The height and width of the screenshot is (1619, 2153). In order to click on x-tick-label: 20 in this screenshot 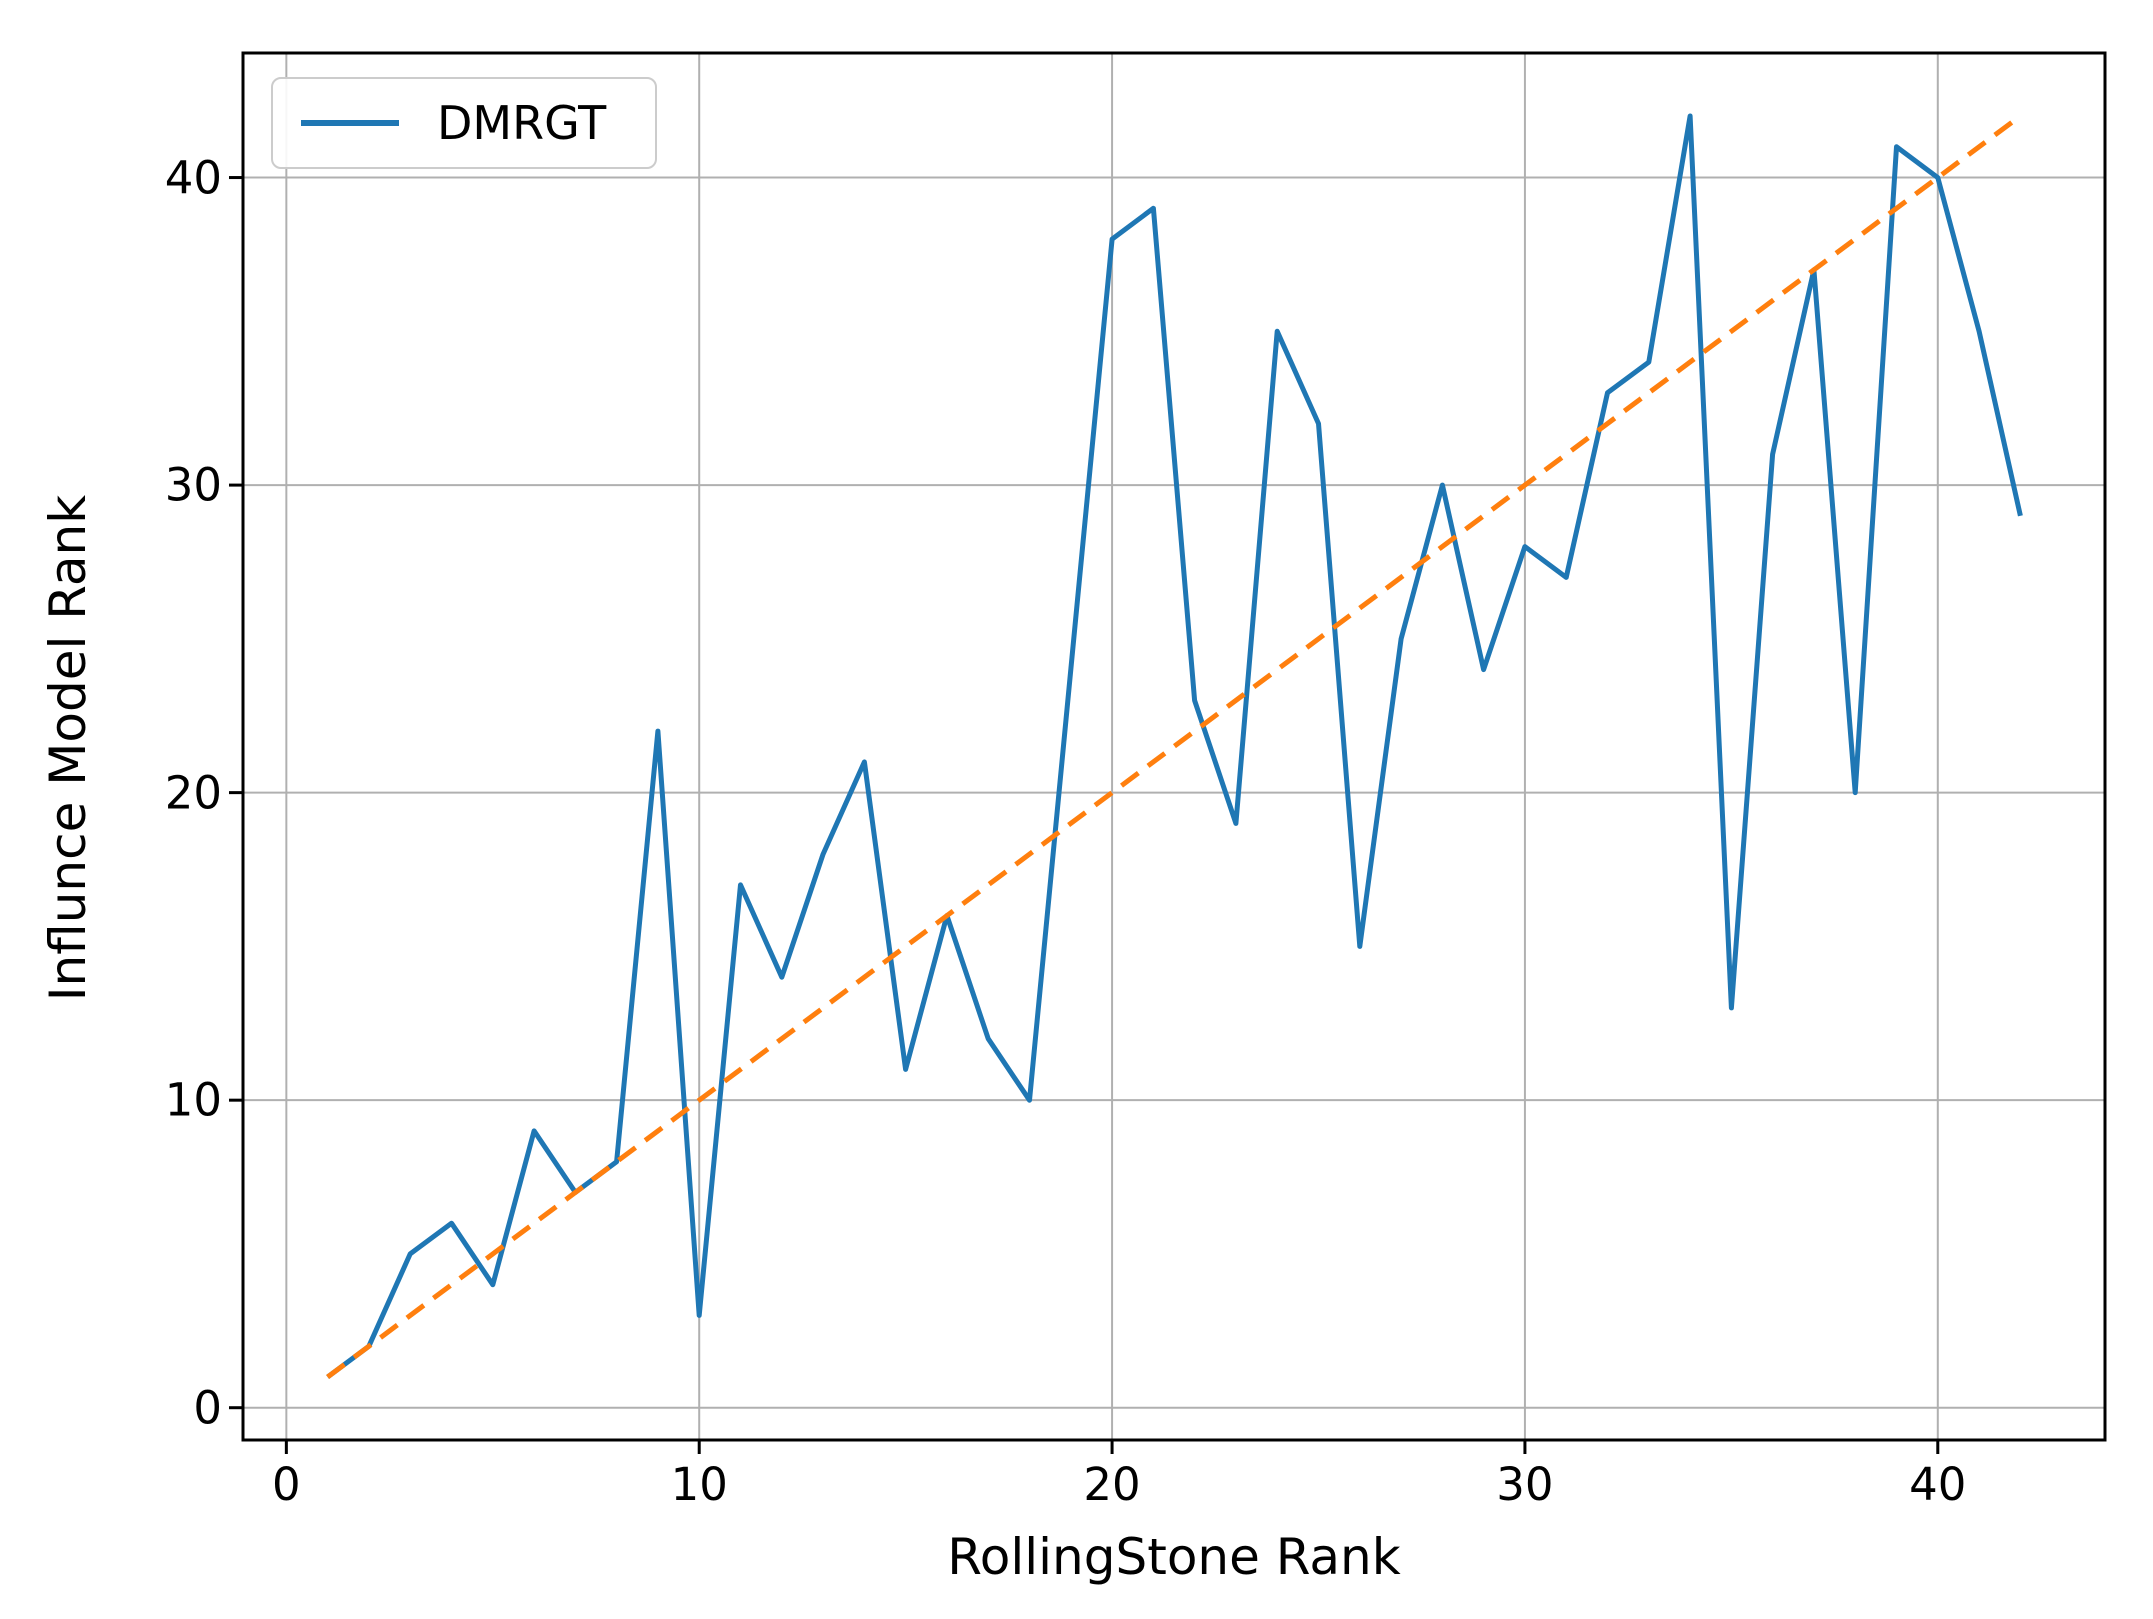, I will do `click(1112, 1484)`.